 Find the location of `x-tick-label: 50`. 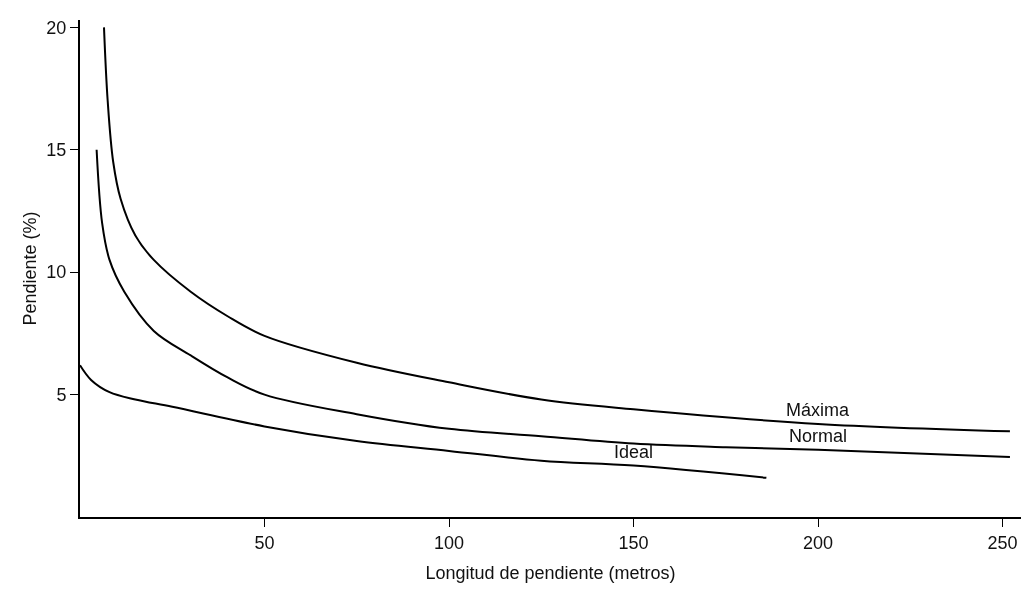

x-tick-label: 50 is located at coordinates (264, 542).